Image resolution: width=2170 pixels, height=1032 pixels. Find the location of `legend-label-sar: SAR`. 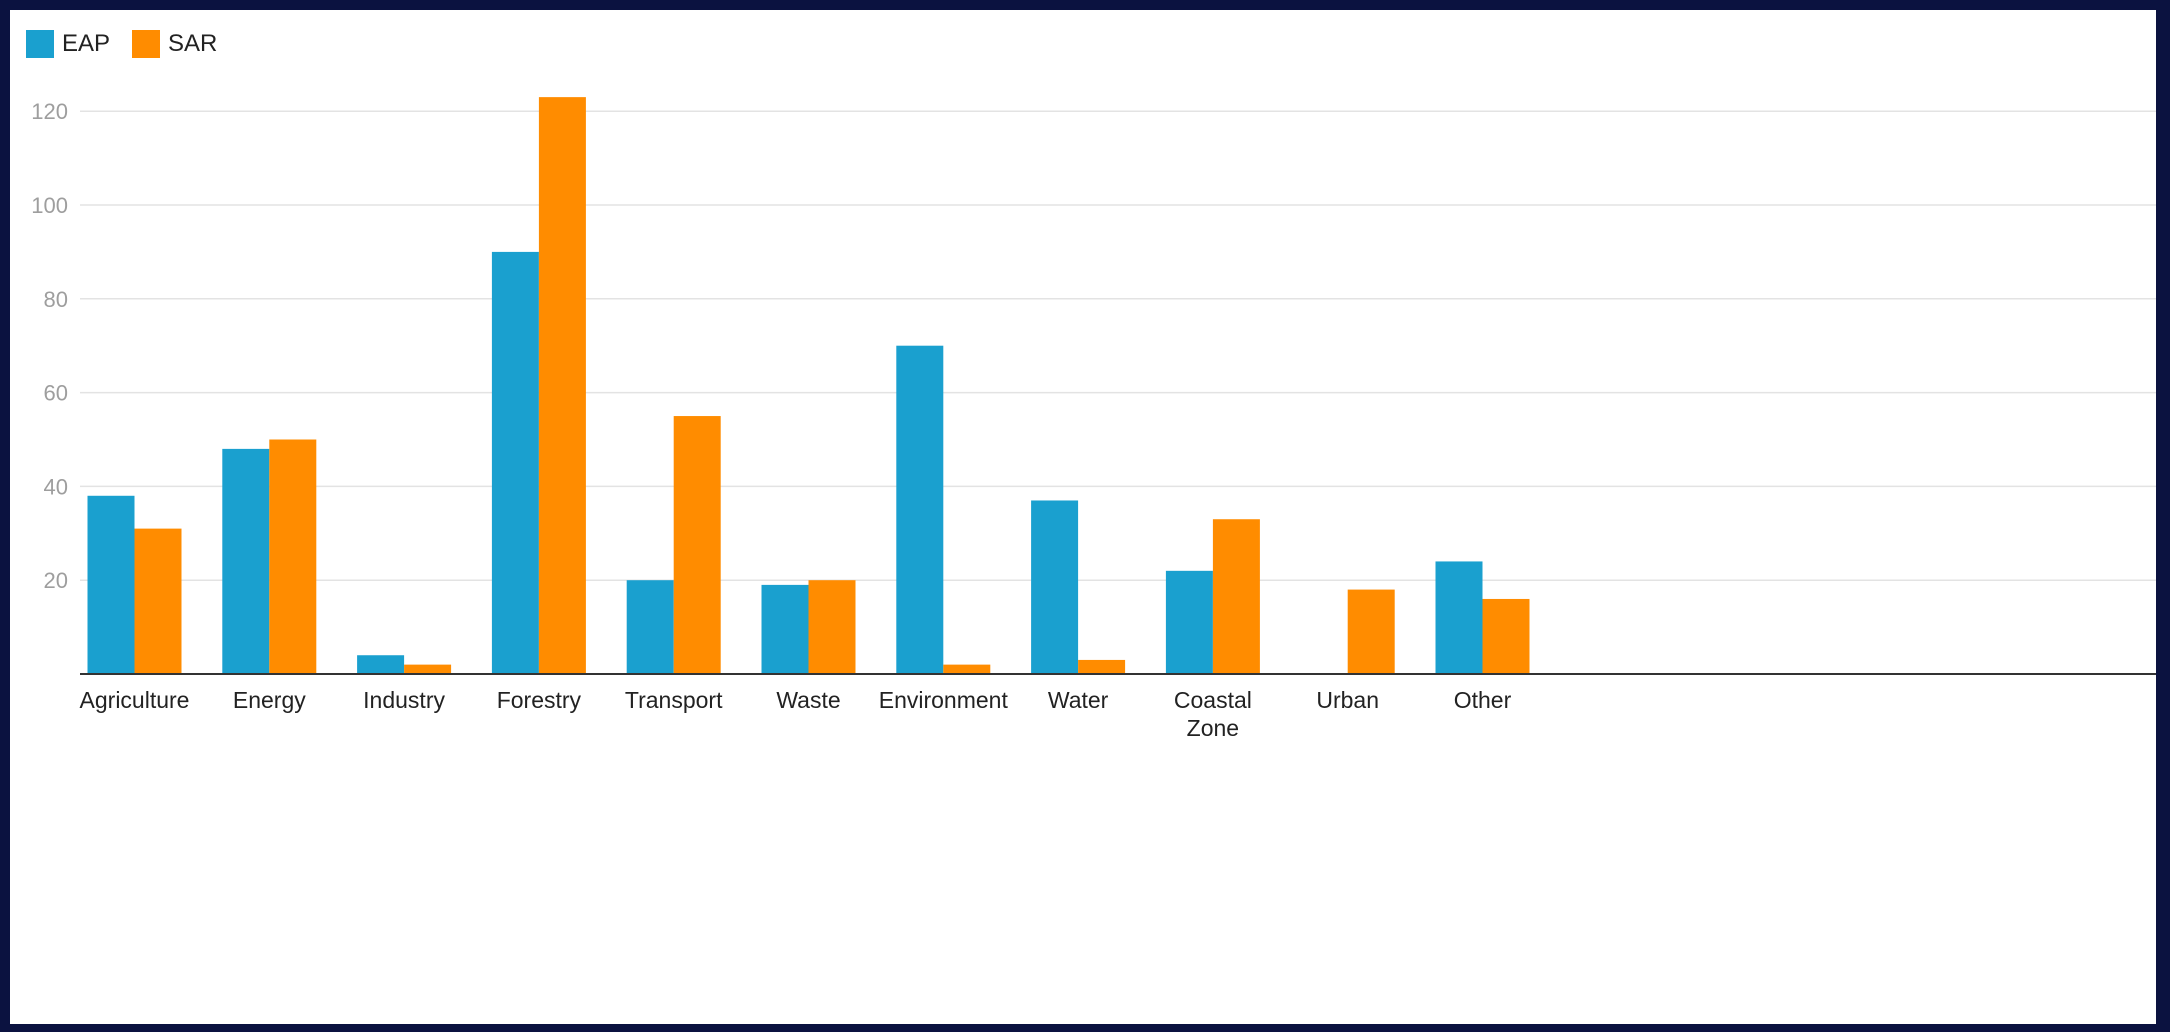

legend-label-sar: SAR is located at coordinates (193, 43).